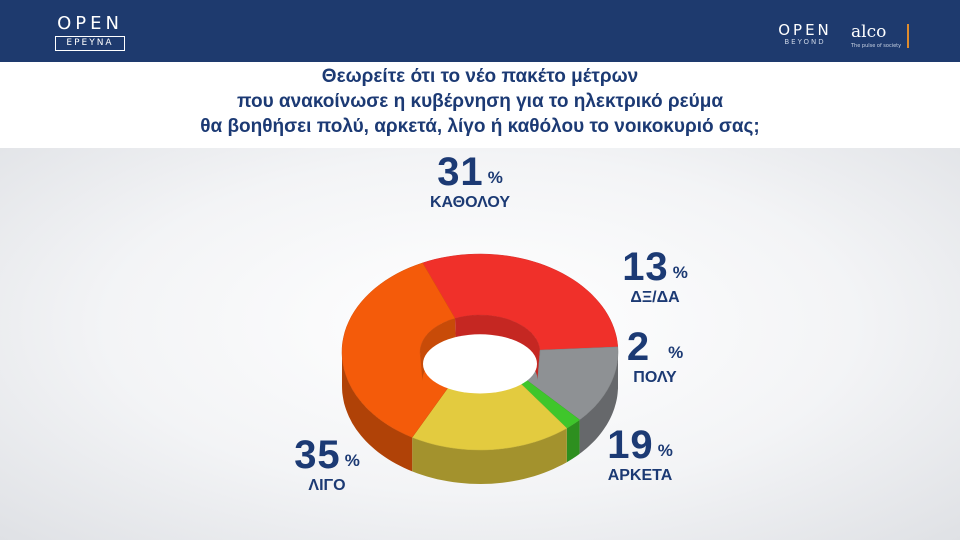 The height and width of the screenshot is (540, 960). I want to click on hole-wall-δ-ξ-δα, so click(538, 365).